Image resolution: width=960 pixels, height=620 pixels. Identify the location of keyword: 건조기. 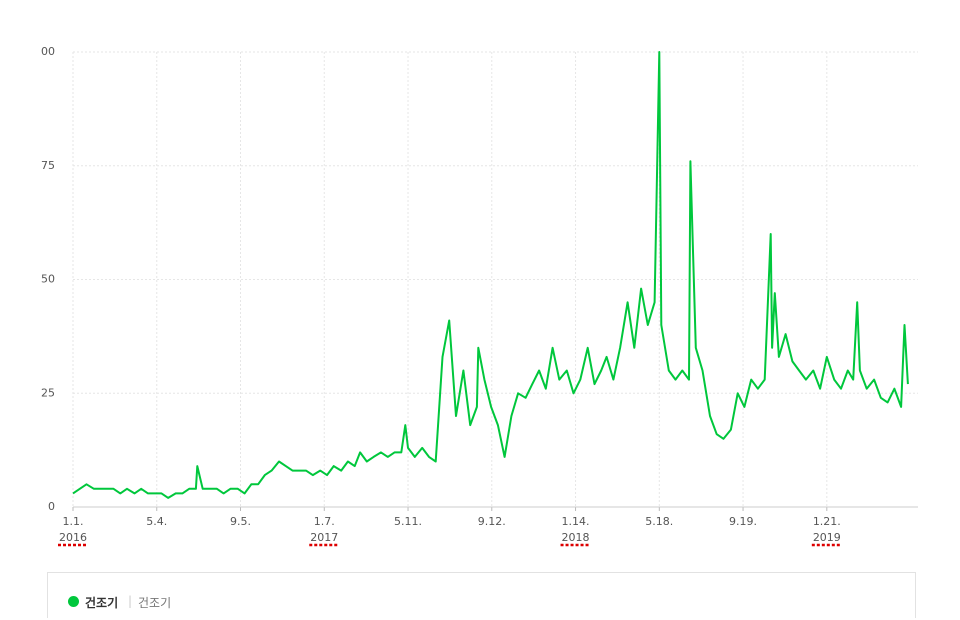
(155, 603).